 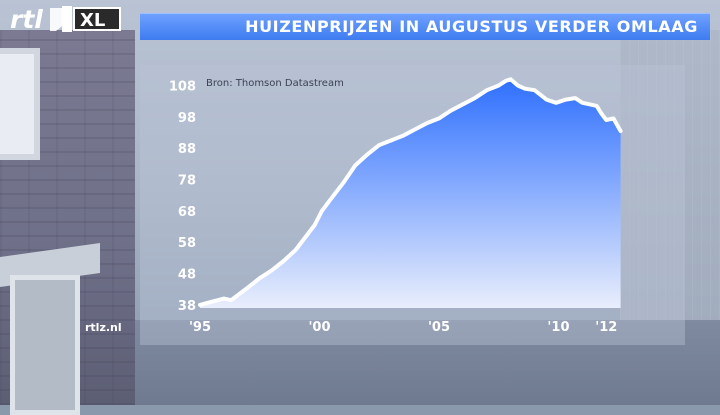 I want to click on background-window, so click(x=20, y=104).